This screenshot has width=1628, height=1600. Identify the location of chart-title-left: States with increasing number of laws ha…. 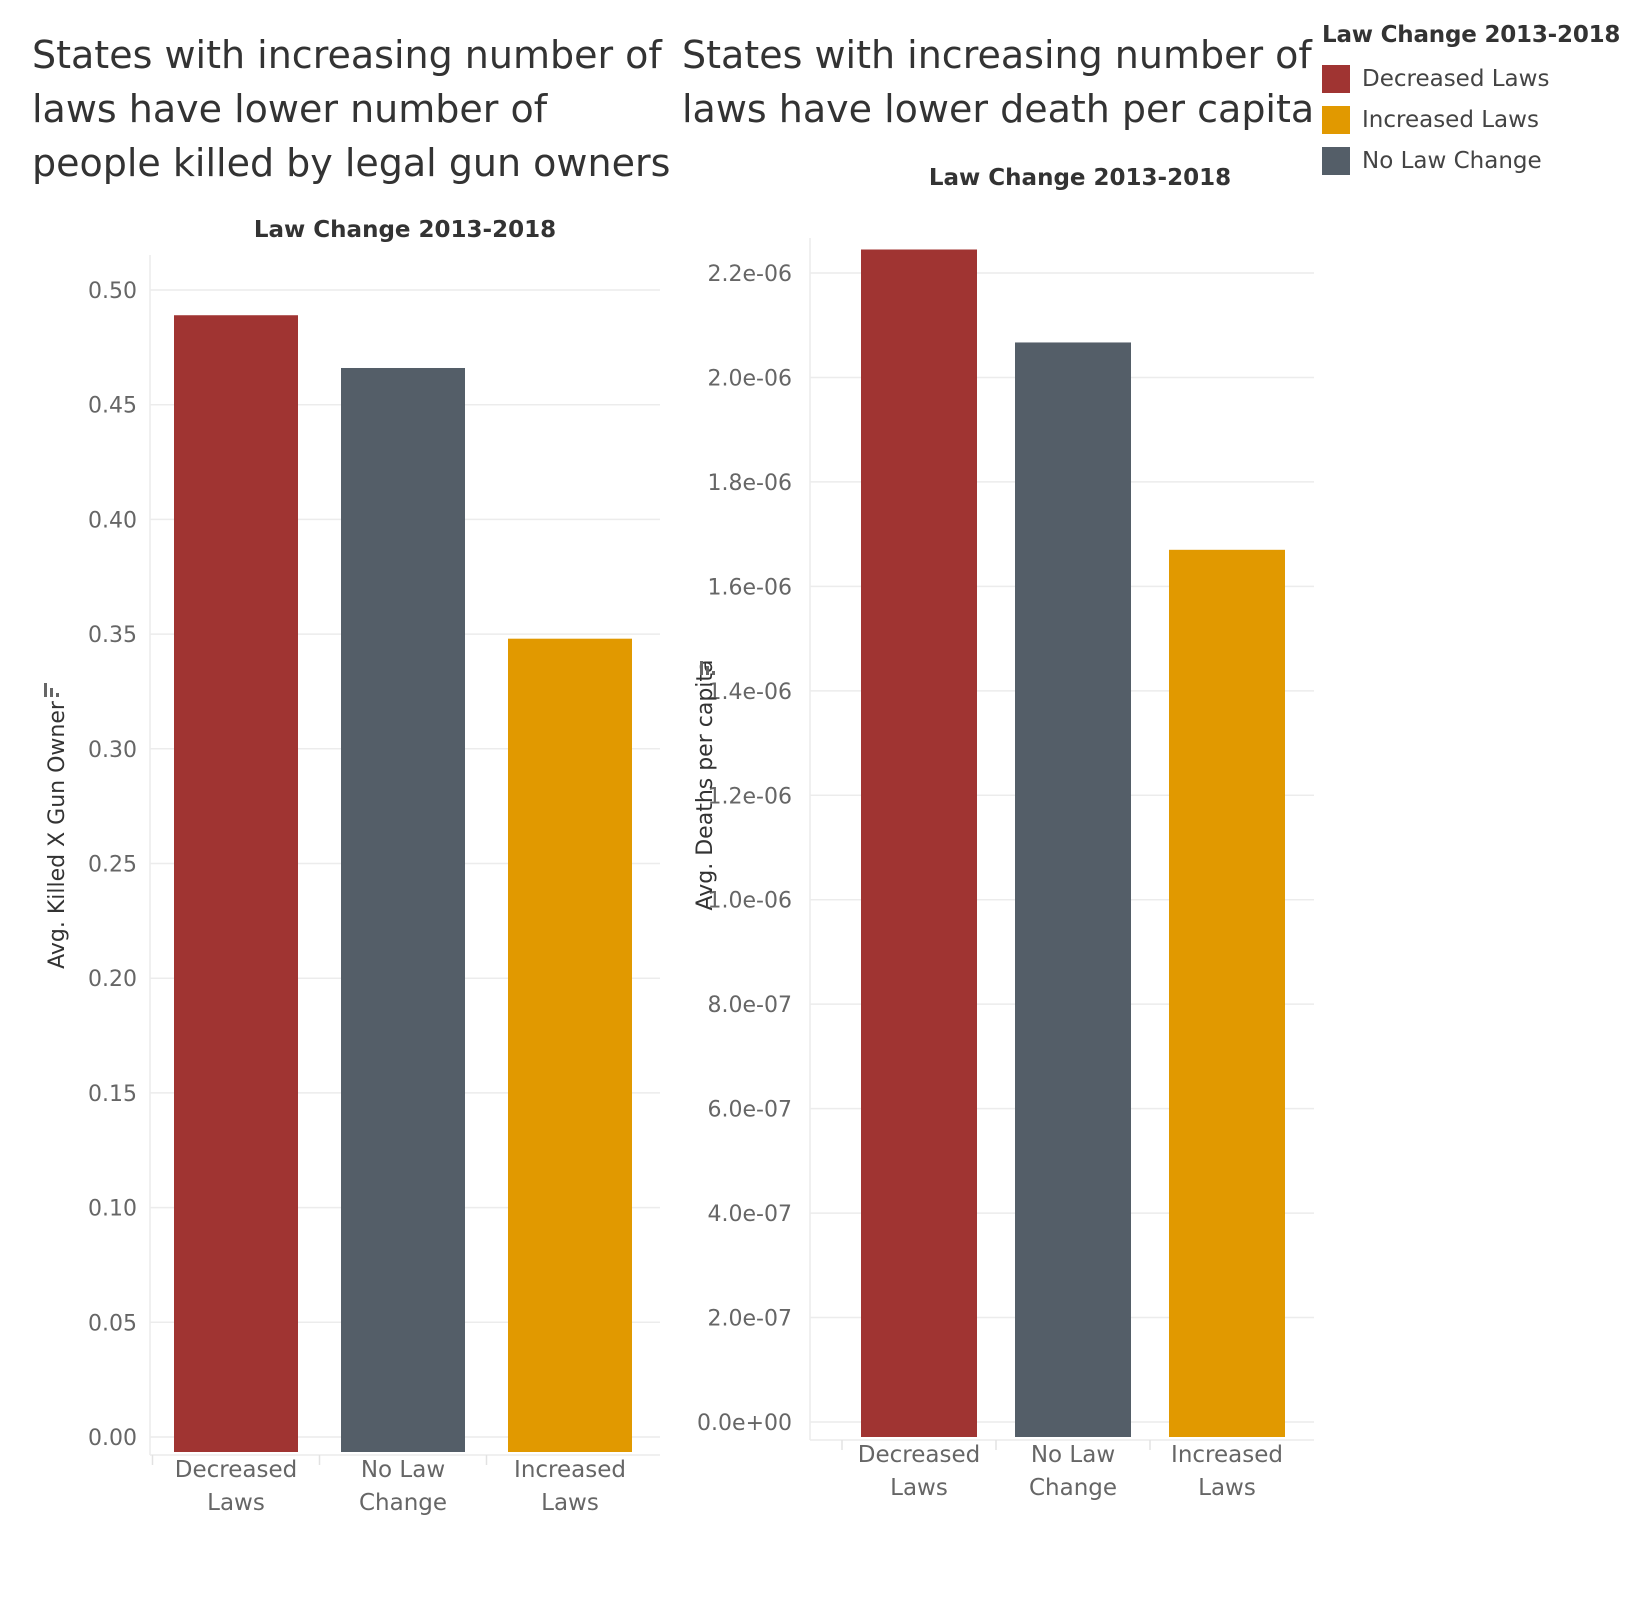
(351, 109).